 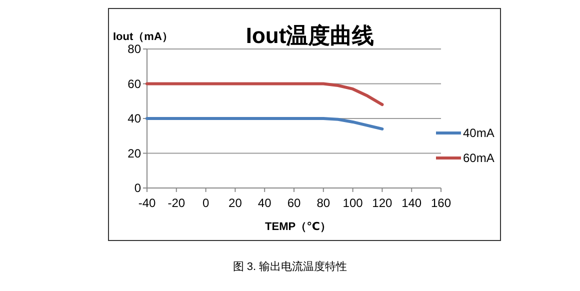 I want to click on legend-label: 60mA, so click(x=478, y=158).